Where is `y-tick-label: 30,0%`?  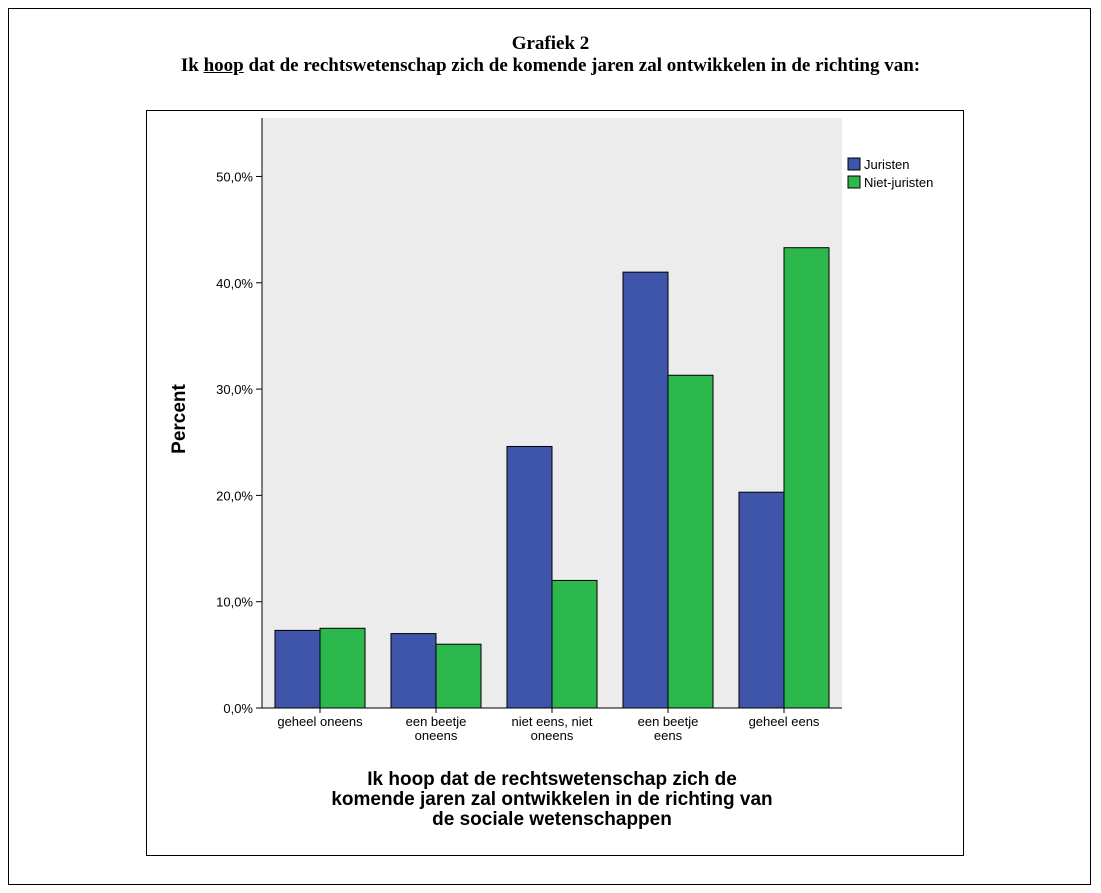 y-tick-label: 30,0% is located at coordinates (234, 389).